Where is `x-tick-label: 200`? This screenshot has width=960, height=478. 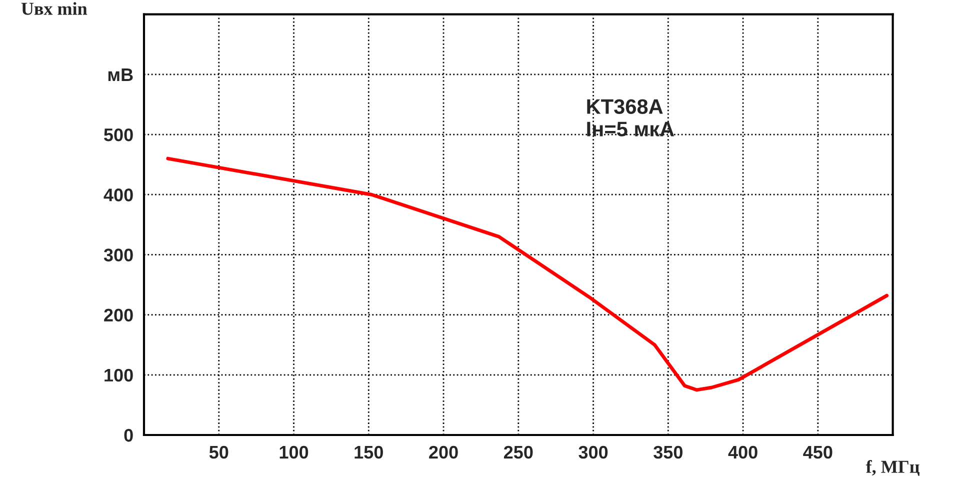
x-tick-label: 200 is located at coordinates (443, 452).